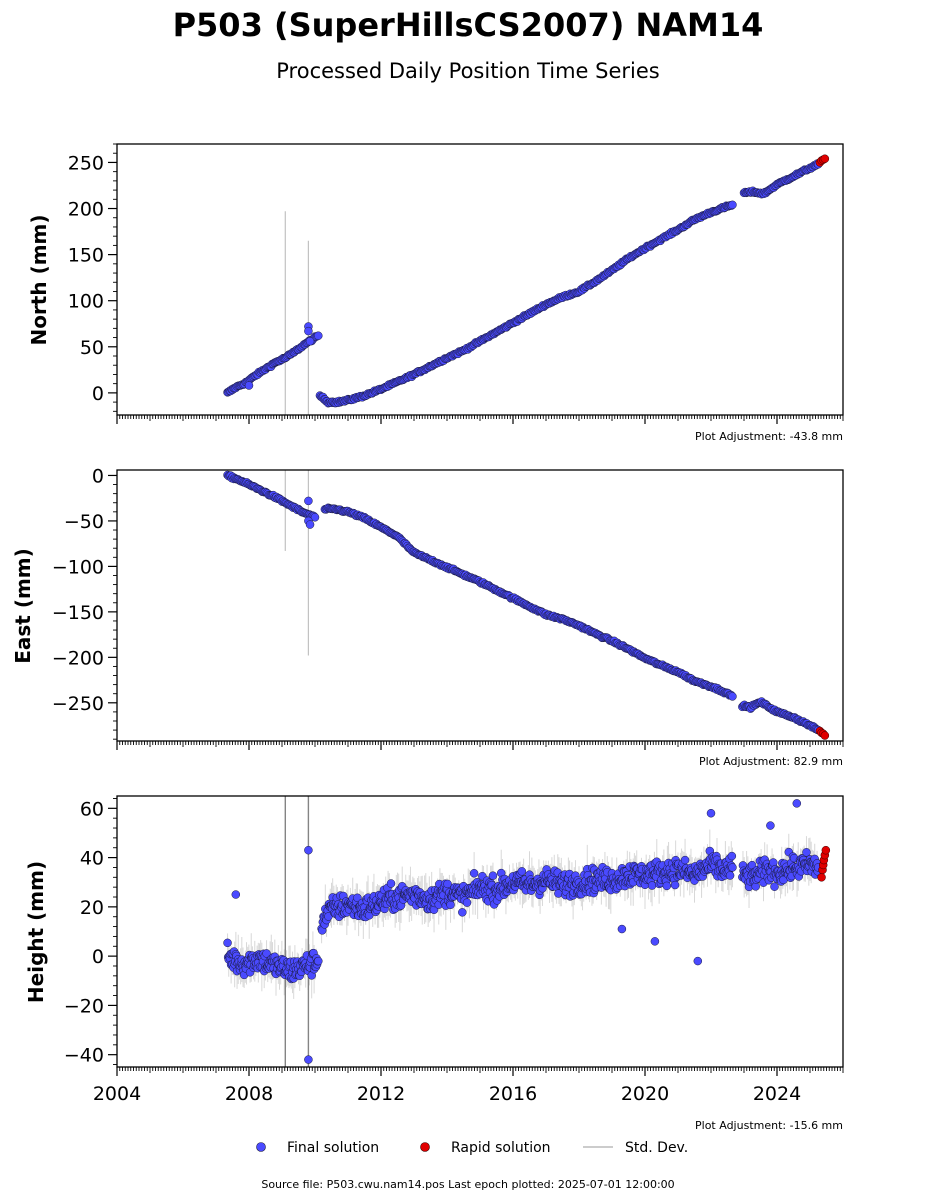 The width and height of the screenshot is (937, 1200). What do you see at coordinates (381, 1094) in the screenshot?
I see `x-tick-label: 2012` at bounding box center [381, 1094].